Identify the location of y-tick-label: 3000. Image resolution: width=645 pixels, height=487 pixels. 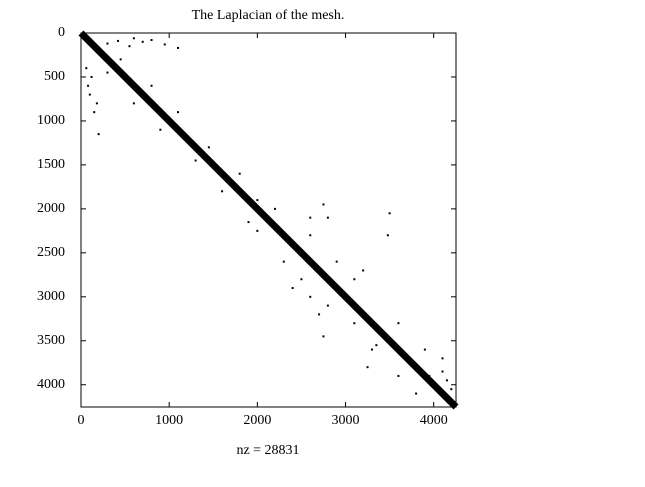
(51, 296).